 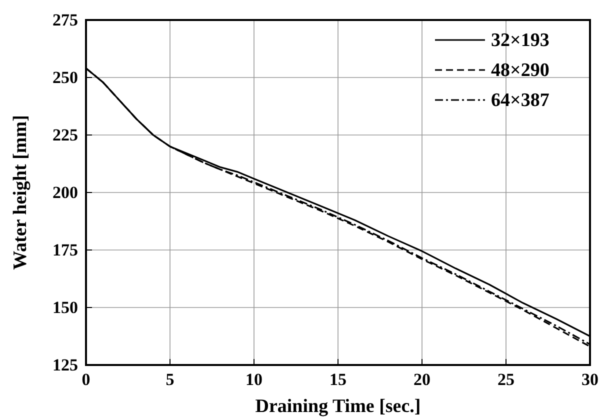 What do you see at coordinates (338, 406) in the screenshot?
I see `x-axis-title: Draining Time [sec.]` at bounding box center [338, 406].